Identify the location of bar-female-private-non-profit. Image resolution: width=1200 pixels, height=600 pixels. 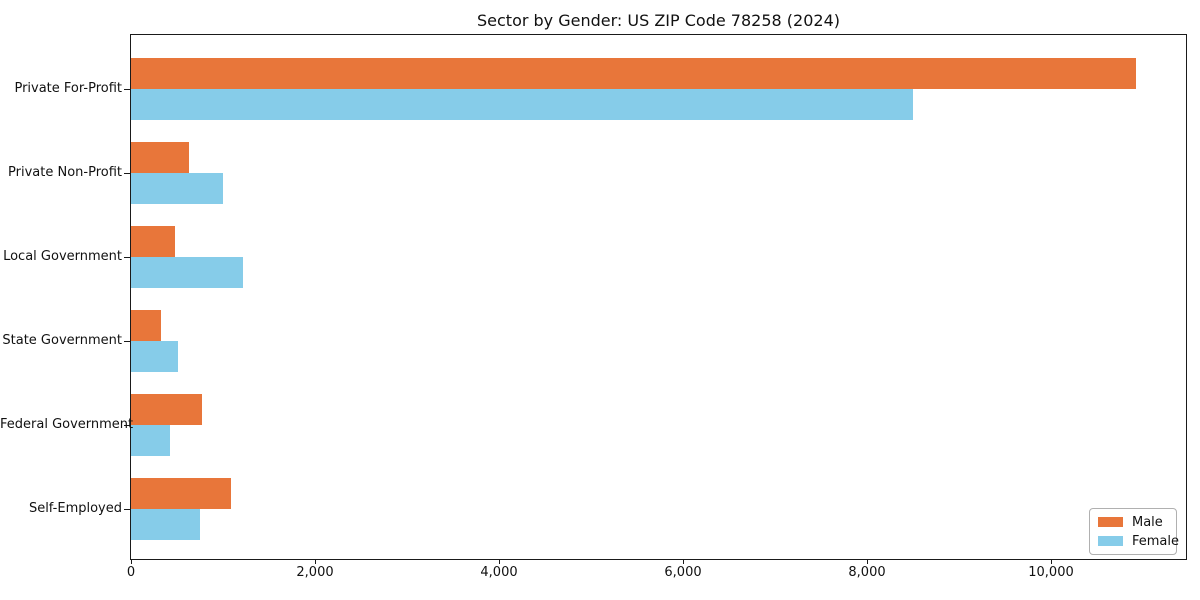
(177, 188).